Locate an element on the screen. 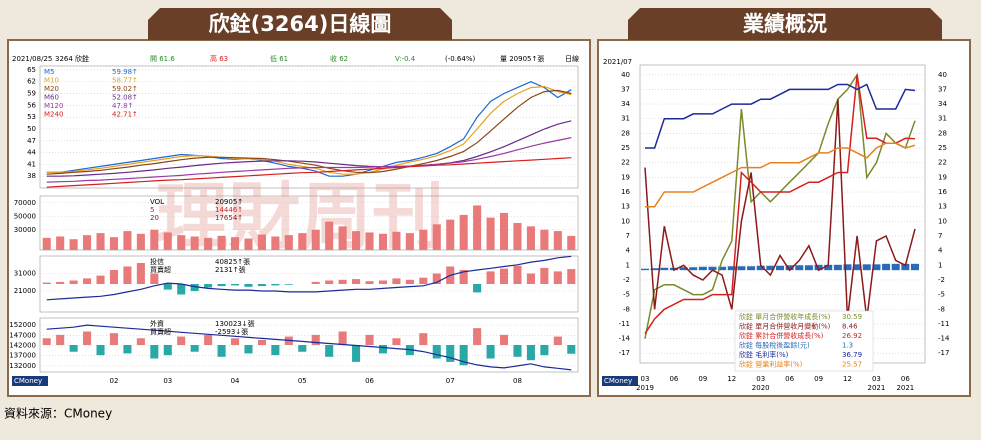 This screenshot has width=981, height=440. y-tick-label: 152000 is located at coordinates (22, 325).